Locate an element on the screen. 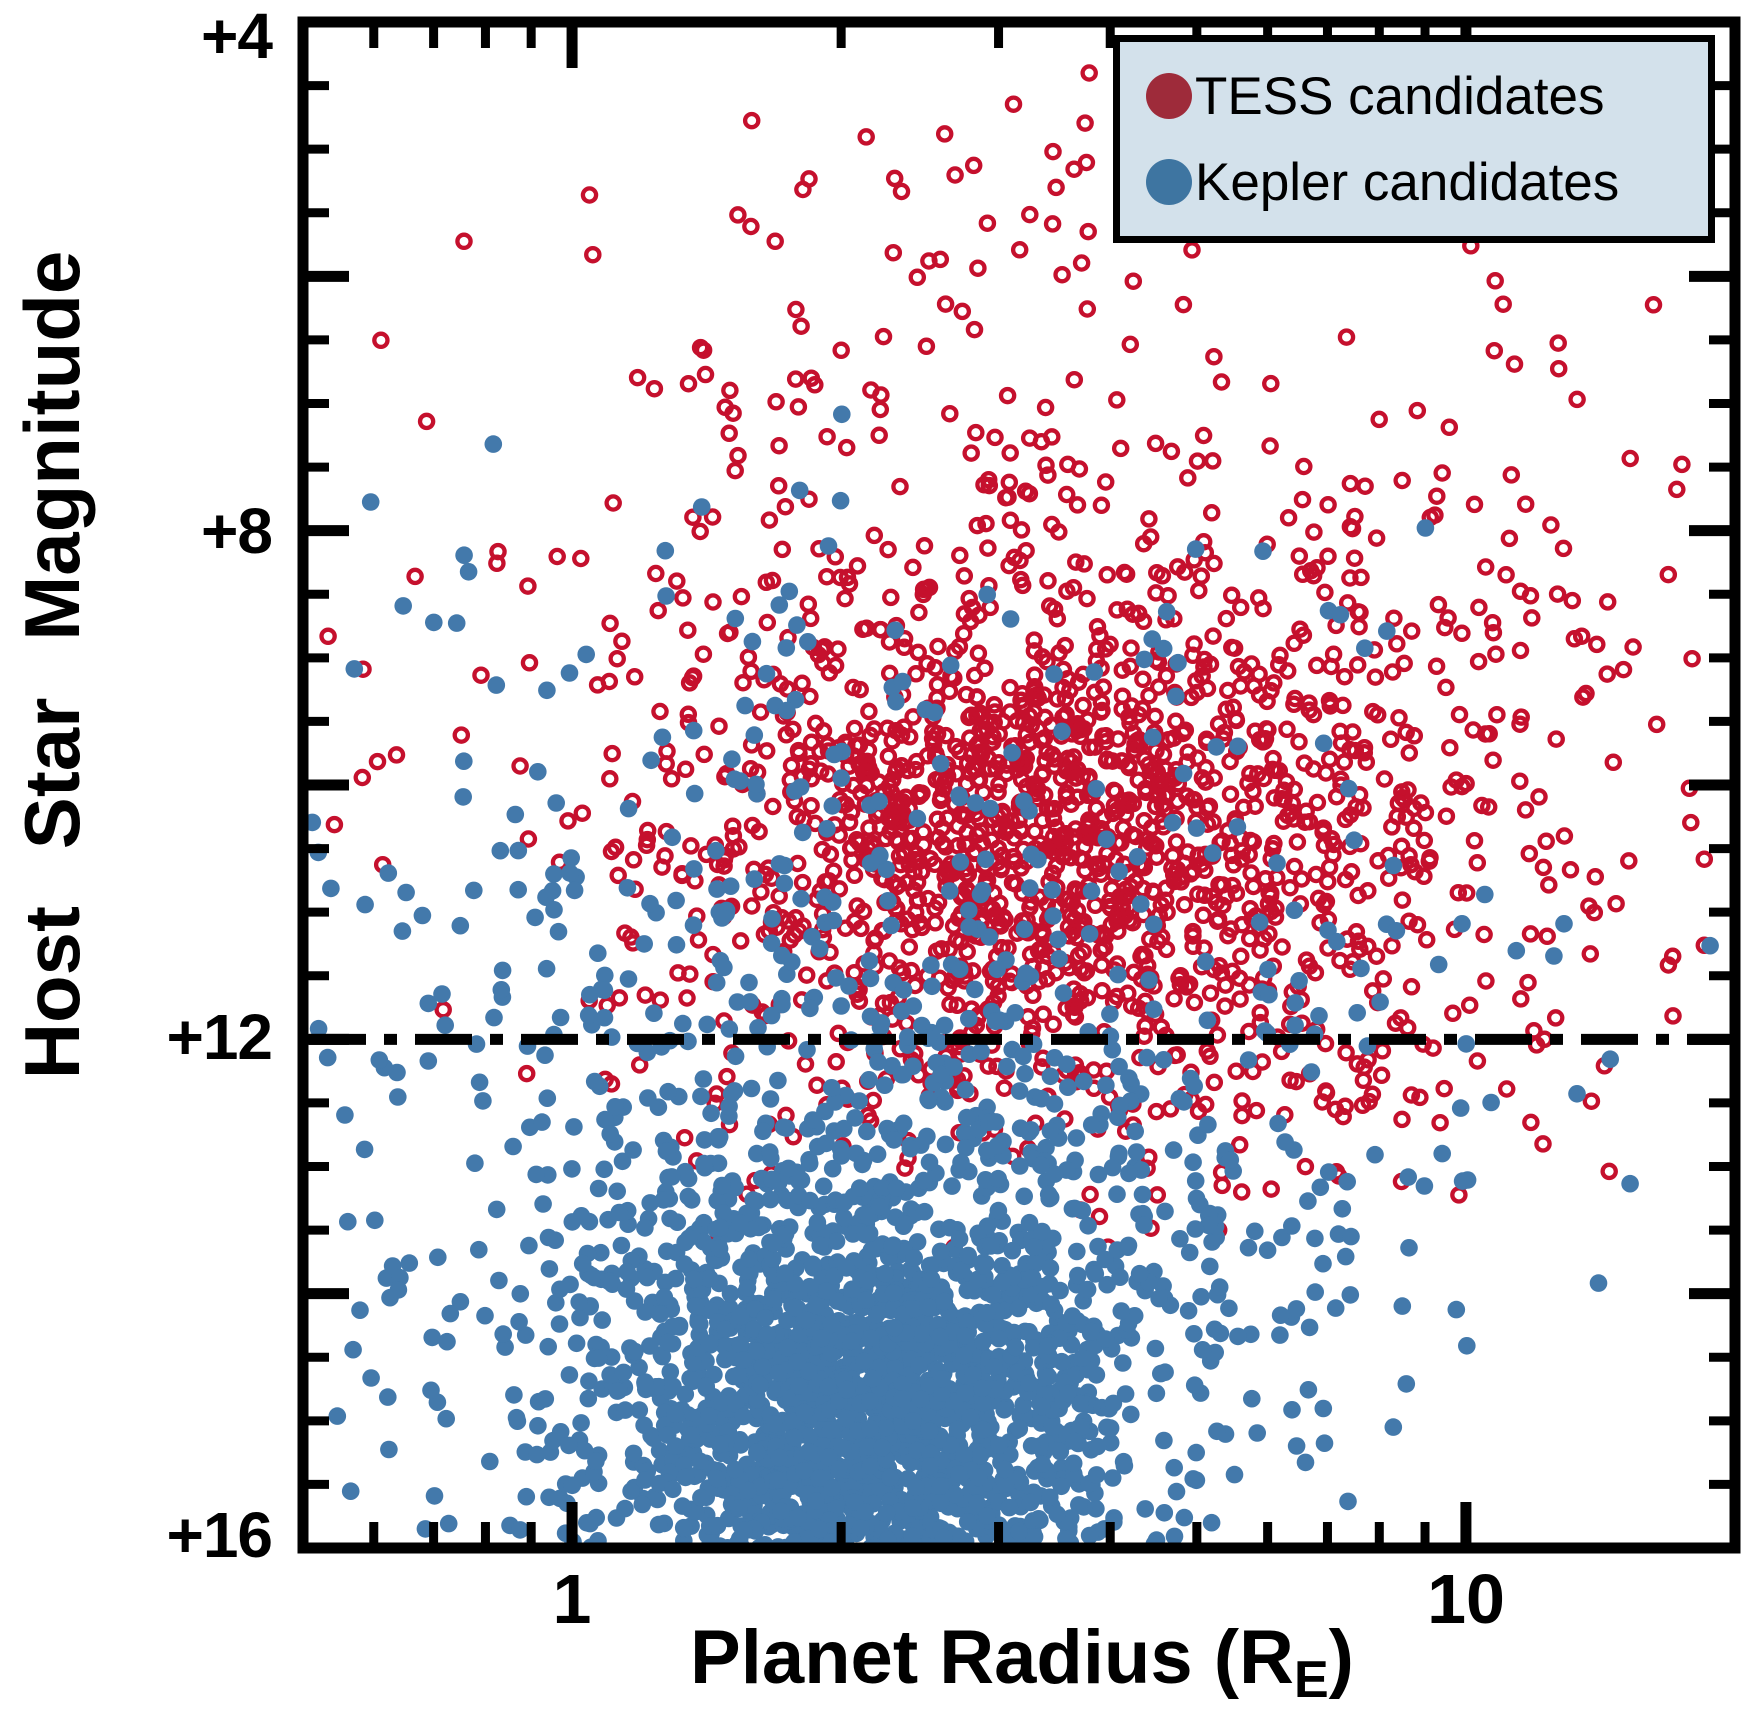  legend: TESS candidates Kepler candidates is located at coordinates (1414, 139).